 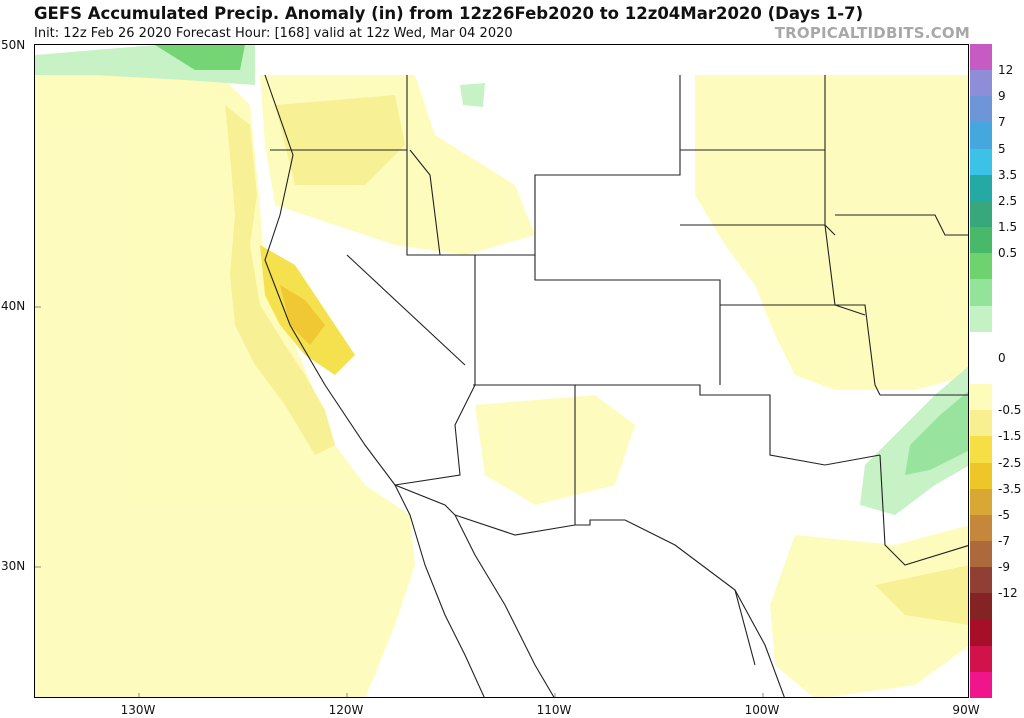 I want to click on colorbar-label: -7, so click(x=1004, y=541).